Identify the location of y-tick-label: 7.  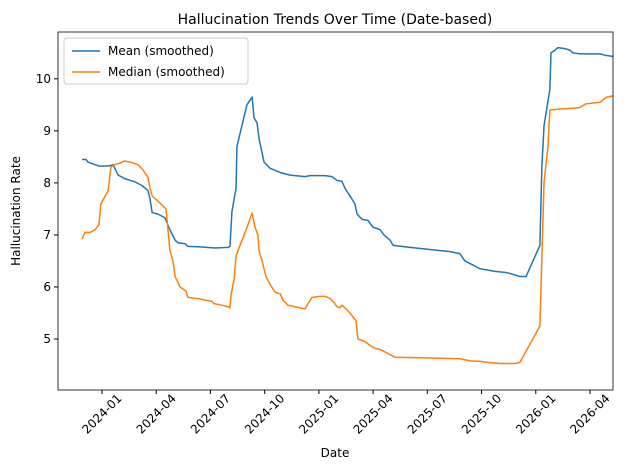
(47, 235).